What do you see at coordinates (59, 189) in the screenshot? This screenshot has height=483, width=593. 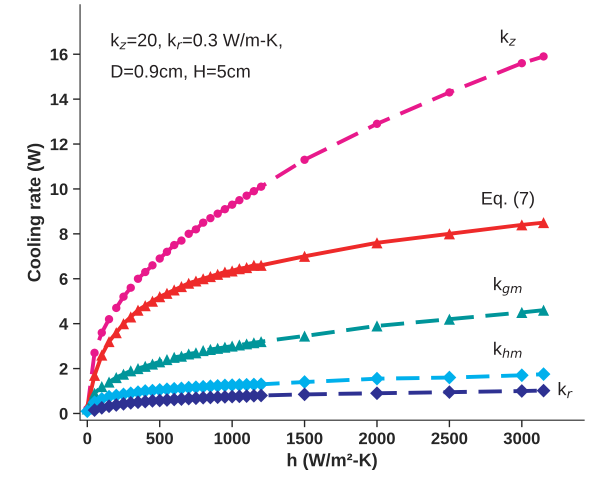 I see `y-tick-label: 10` at bounding box center [59, 189].